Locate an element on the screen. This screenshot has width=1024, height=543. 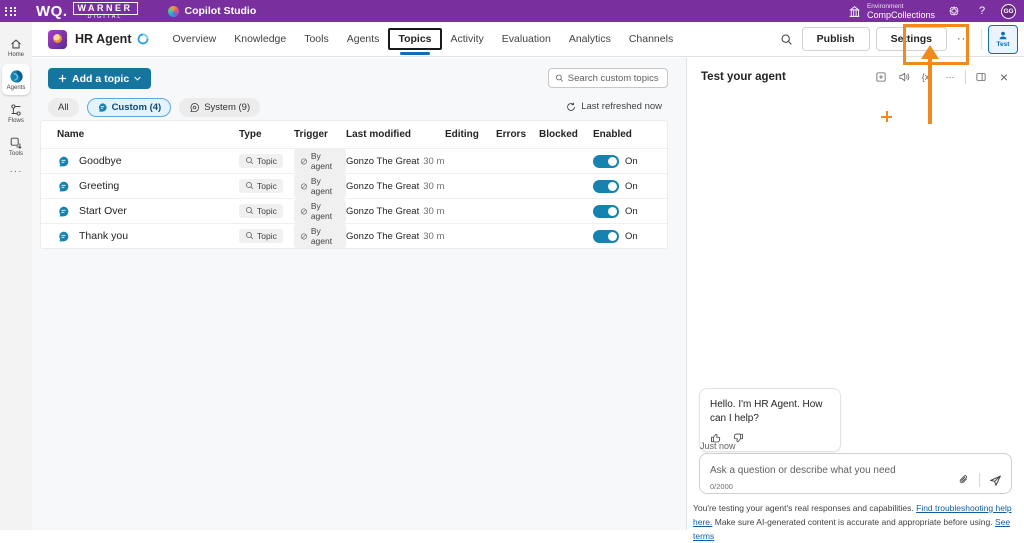
tools-icon is located at coordinates (16, 142).